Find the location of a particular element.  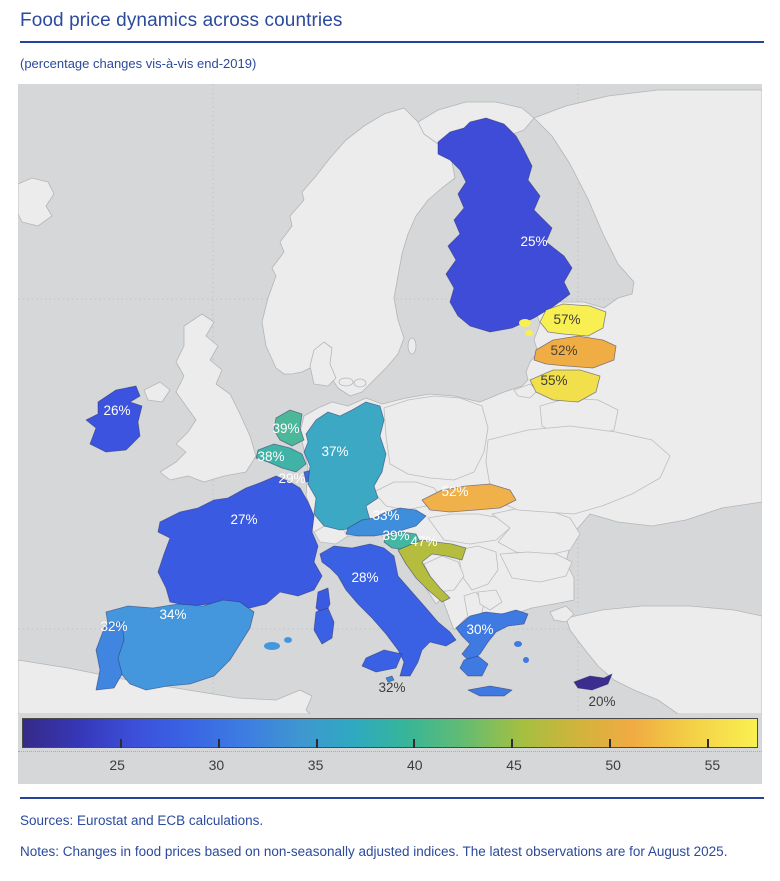

colorbar is located at coordinates (390, 733).